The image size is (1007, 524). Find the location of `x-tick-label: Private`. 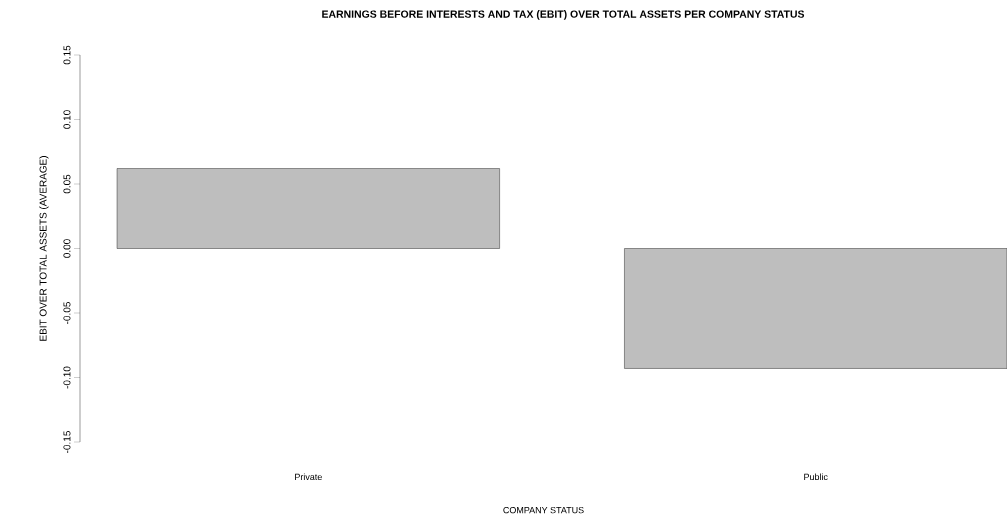

x-tick-label: Private is located at coordinates (308, 477).